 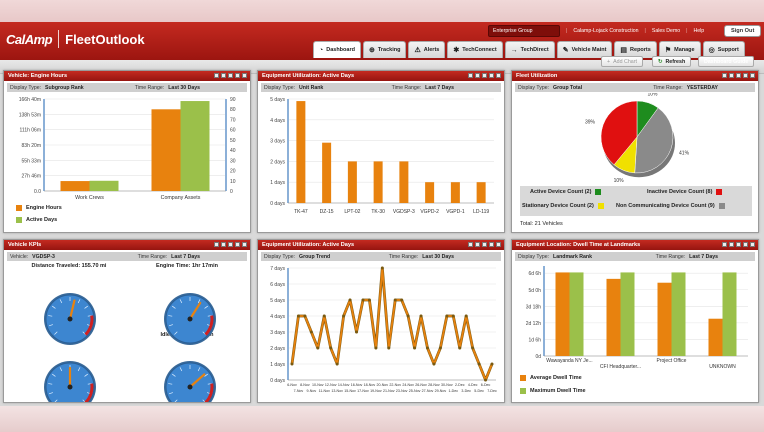 I want to click on y-right-tick-label: 40, so click(x=233, y=151).